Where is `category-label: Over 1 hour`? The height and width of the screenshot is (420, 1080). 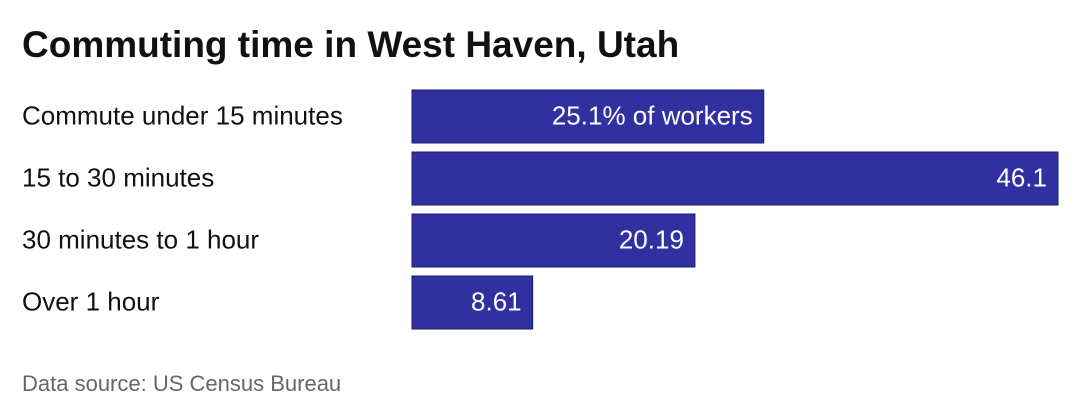
category-label: Over 1 hour is located at coordinates (91, 301).